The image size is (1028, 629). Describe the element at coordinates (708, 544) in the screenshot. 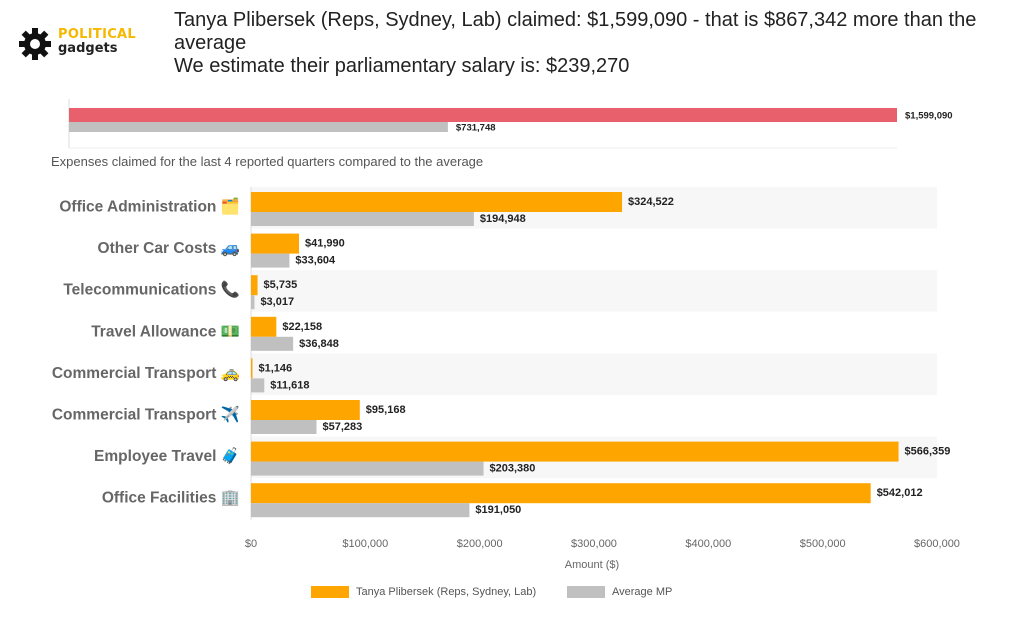

I see `x-tick-label: $400,000` at that location.